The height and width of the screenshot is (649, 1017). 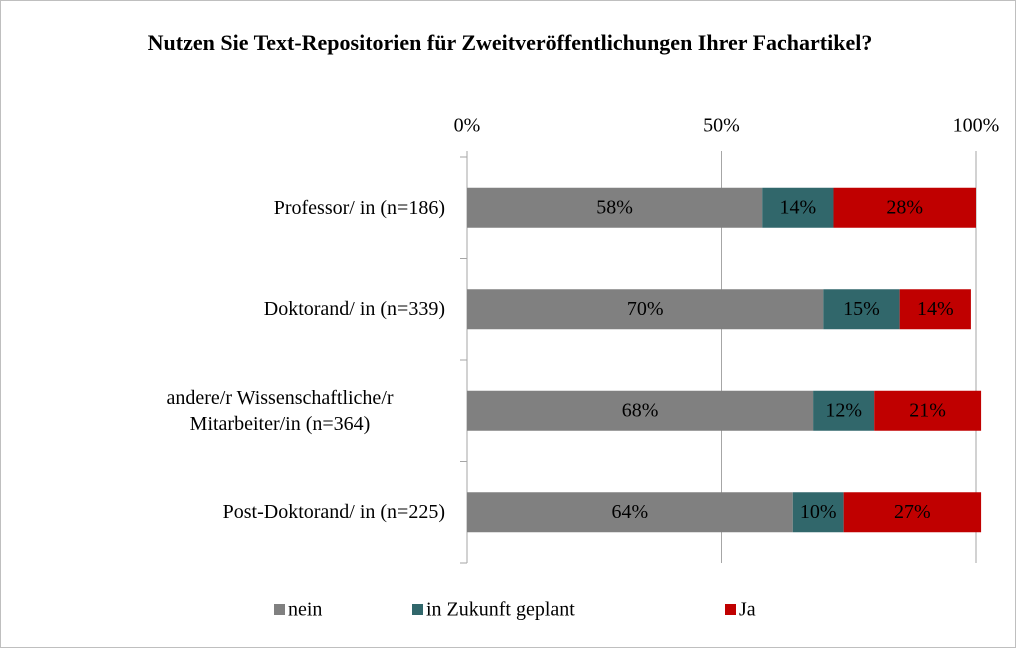 I want to click on data-label: 64%, so click(x=630, y=512).